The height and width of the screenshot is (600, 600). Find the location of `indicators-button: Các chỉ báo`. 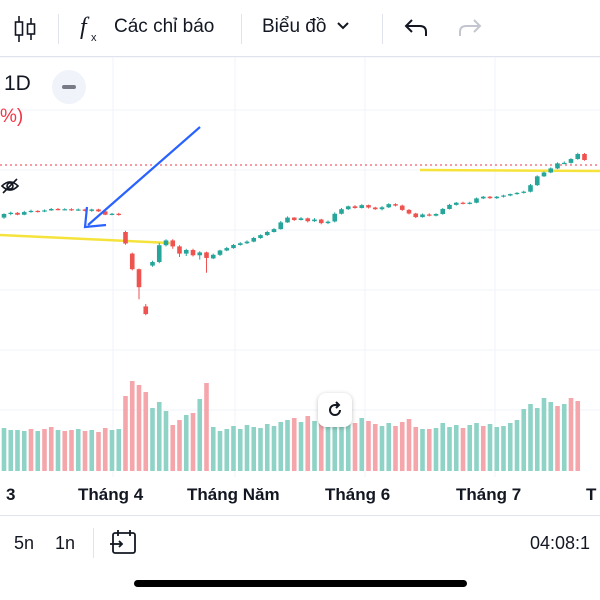

indicators-button: Các chỉ báo is located at coordinates (164, 26).